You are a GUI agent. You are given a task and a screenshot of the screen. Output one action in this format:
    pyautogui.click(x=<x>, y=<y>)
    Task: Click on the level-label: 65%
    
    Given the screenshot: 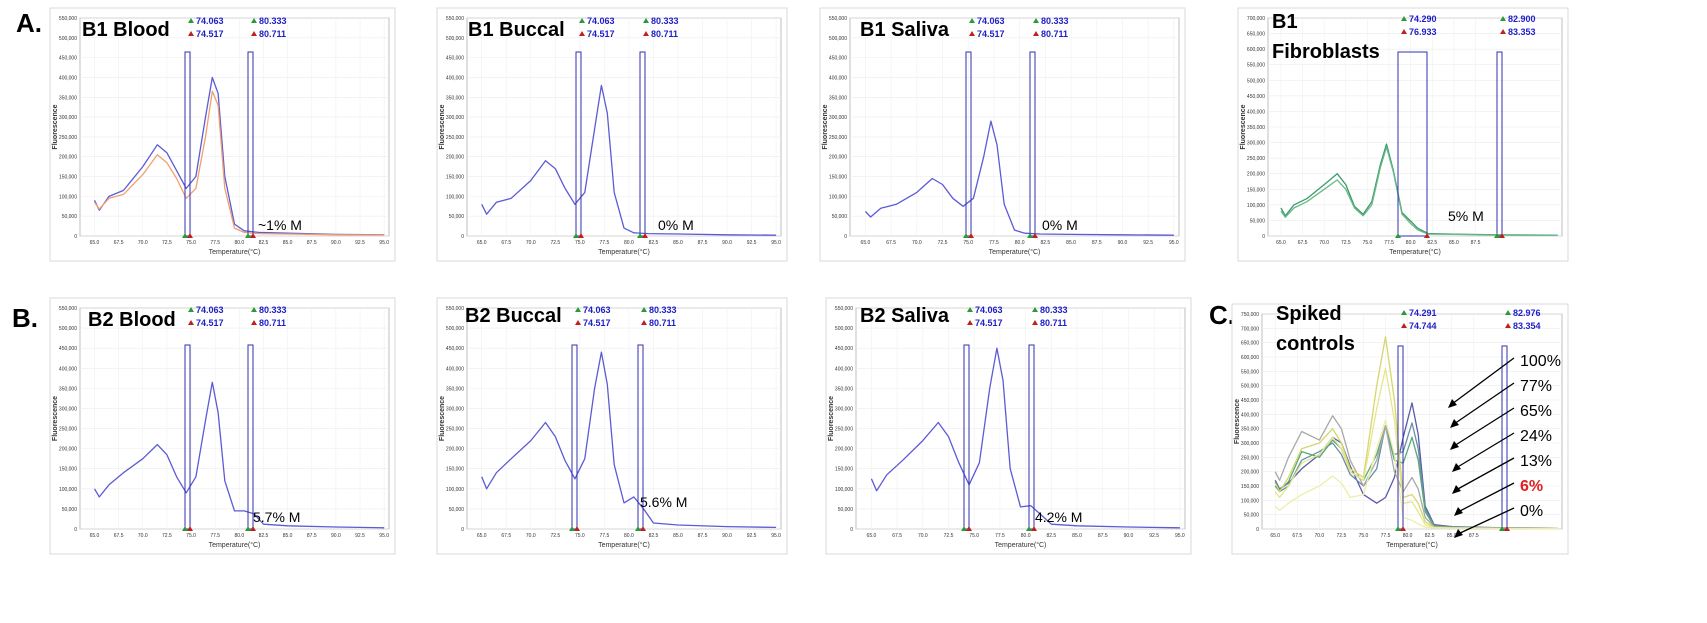 What is the action you would take?
    pyautogui.click(x=1536, y=411)
    